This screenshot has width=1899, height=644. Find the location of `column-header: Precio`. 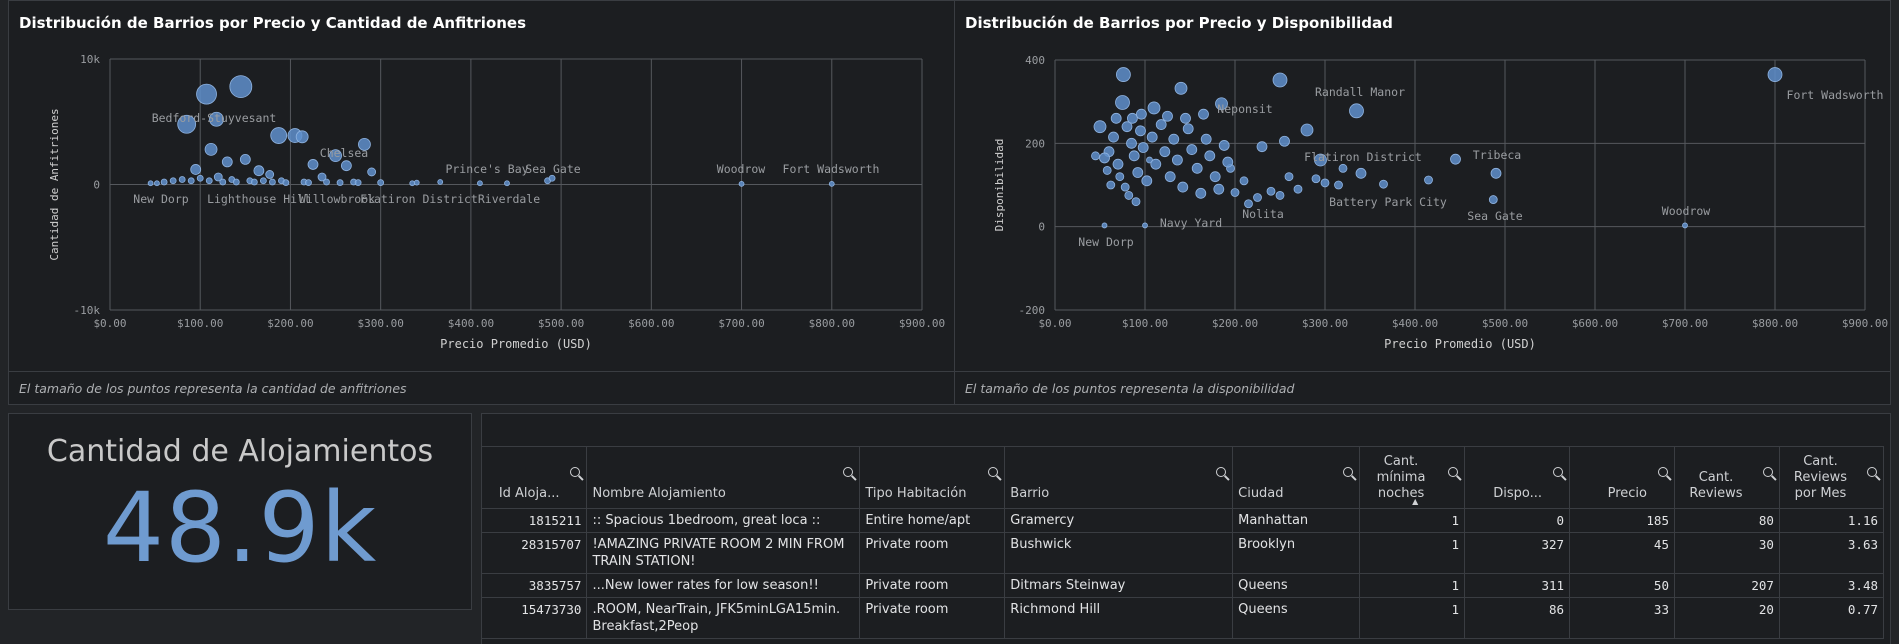

column-header: Precio is located at coordinates (1622, 477).